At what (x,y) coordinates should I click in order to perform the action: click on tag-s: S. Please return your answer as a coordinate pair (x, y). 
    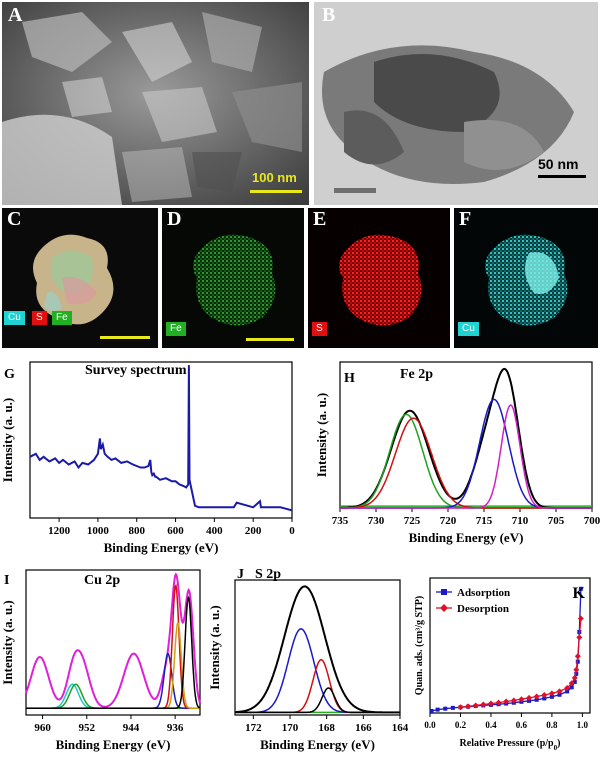
    Looking at the image, I should click on (39, 318).